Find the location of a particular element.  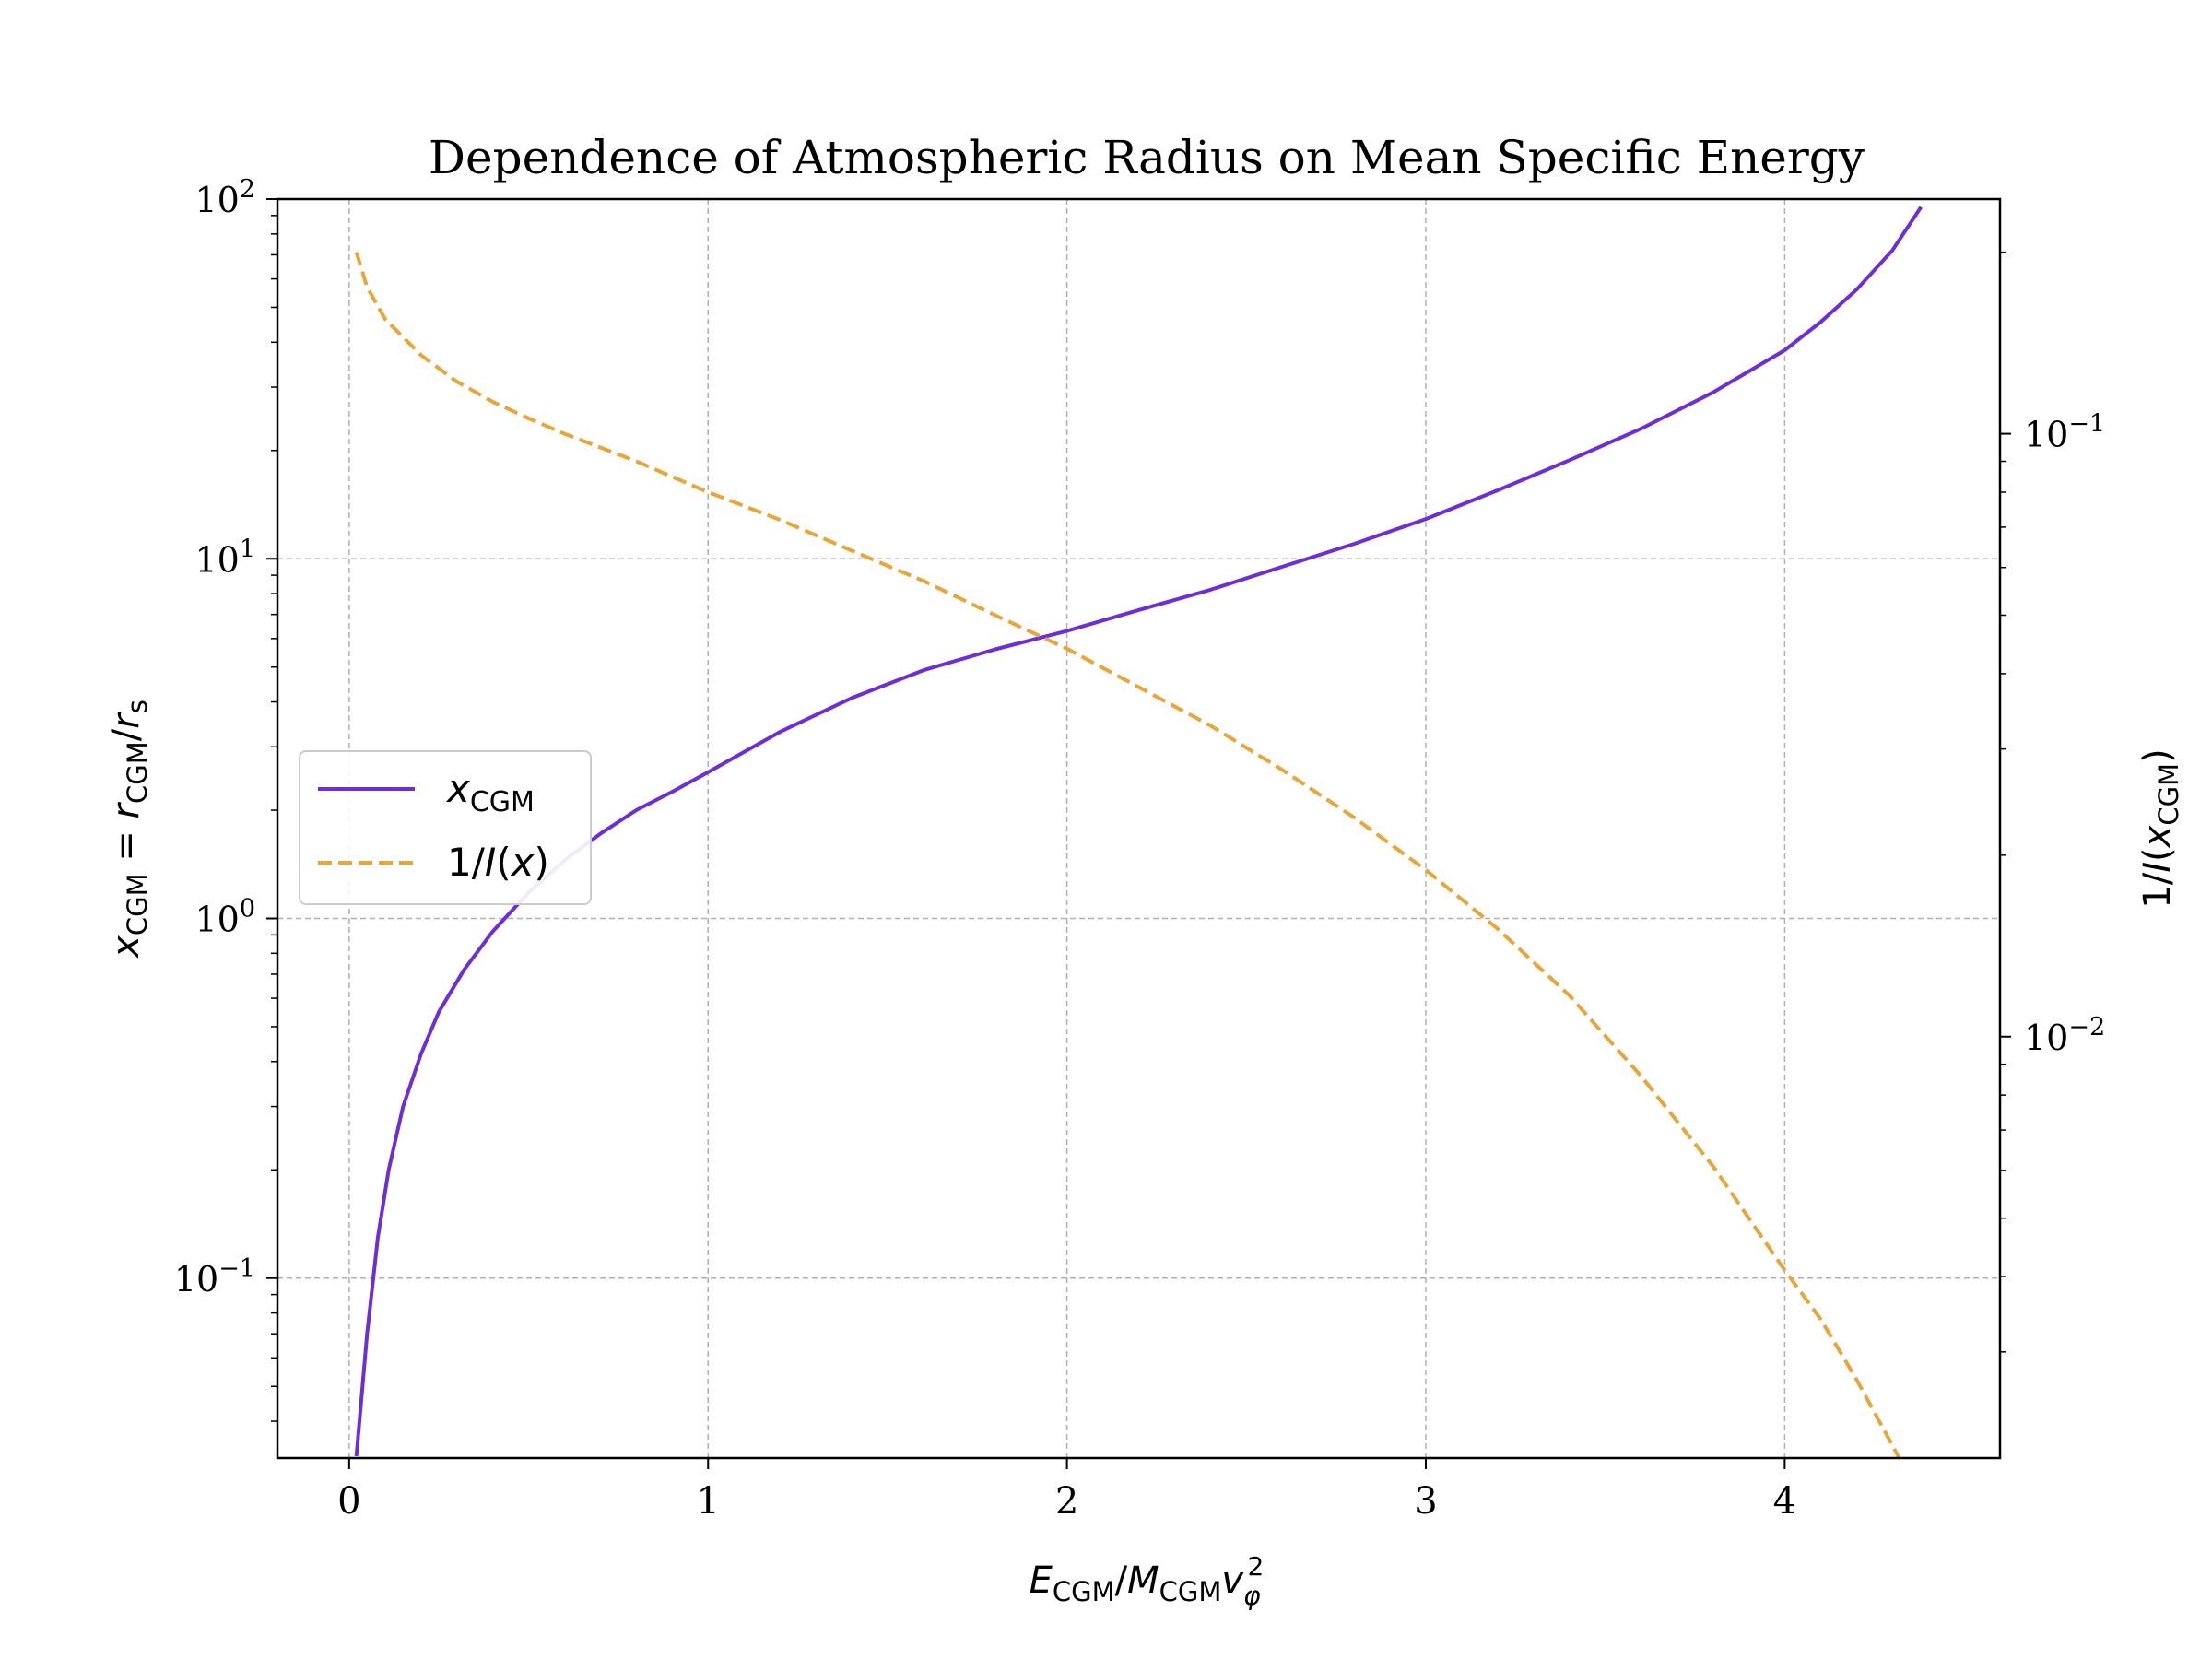

y-axis-label-left: xCGM = rCGM/rs is located at coordinates (129, 829).